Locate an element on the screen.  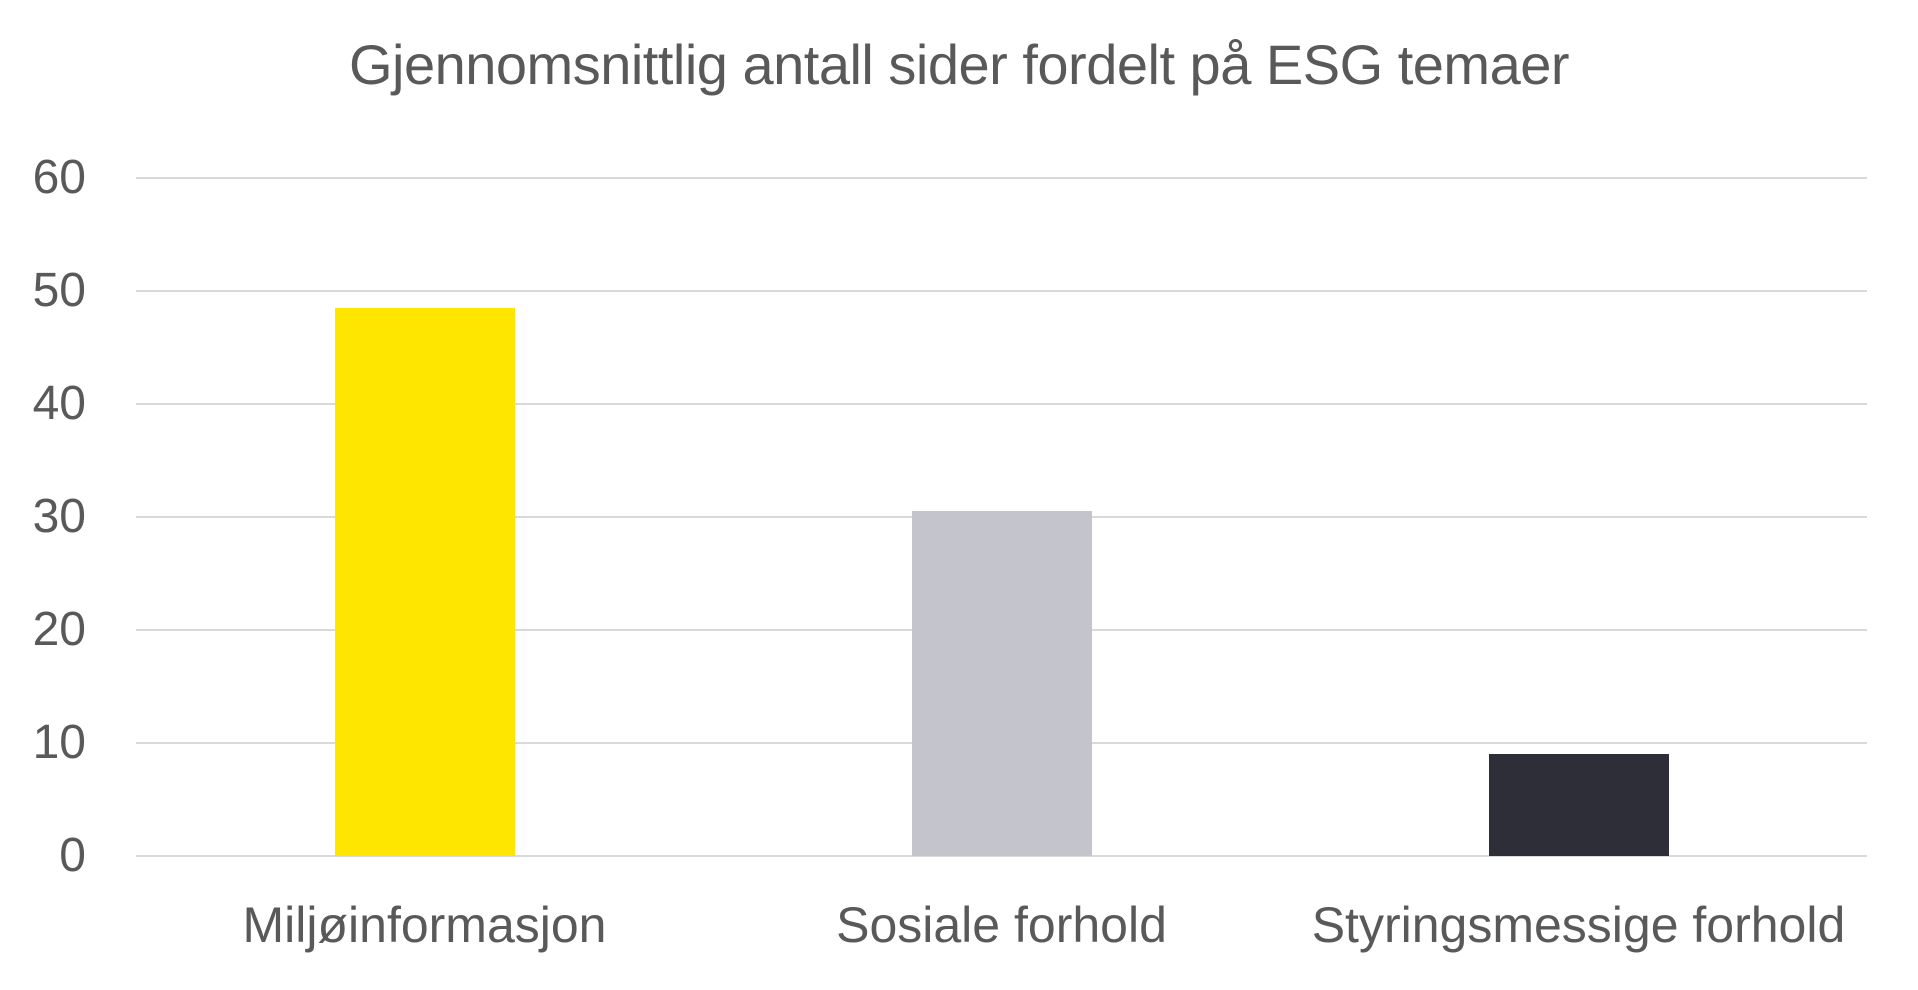
x-axis-label-sosiale-forhold: Sosiale forhold is located at coordinates (1001, 925).